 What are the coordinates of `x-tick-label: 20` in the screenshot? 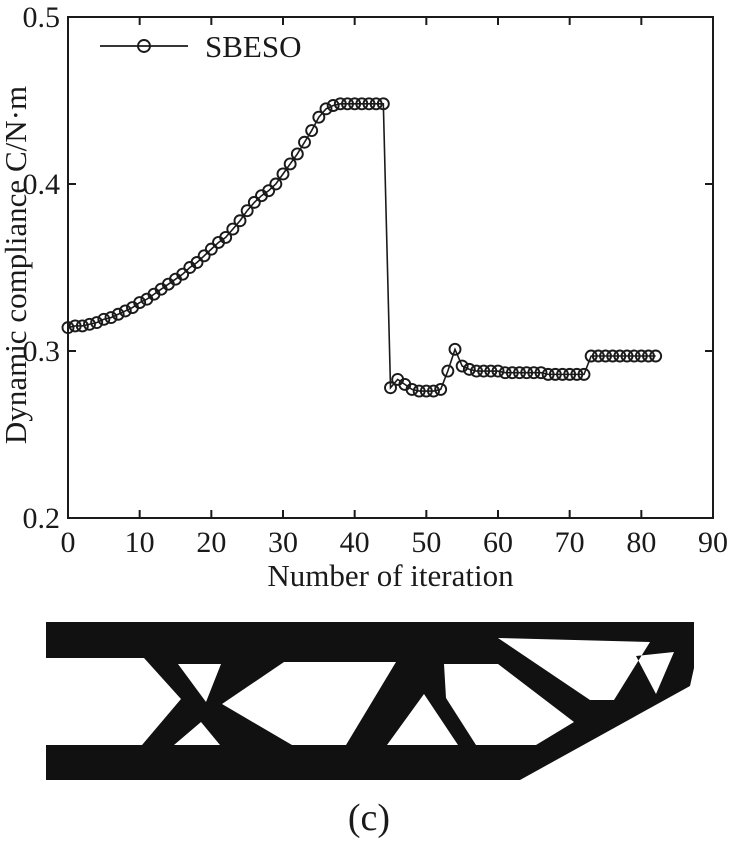 It's located at (211, 542).